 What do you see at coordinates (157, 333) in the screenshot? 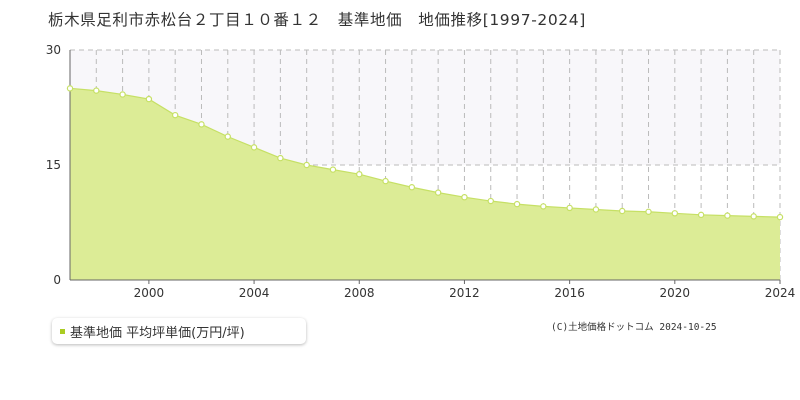
I see `legend-label: 基準地価 平均坪単価(万円/坪)` at bounding box center [157, 333].